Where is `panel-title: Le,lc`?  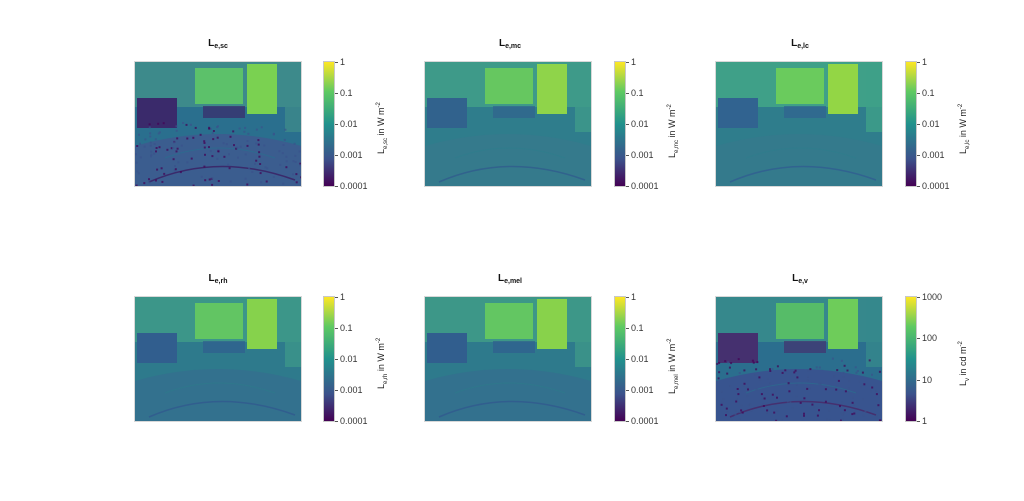
panel-title: Le,lc is located at coordinates (800, 44).